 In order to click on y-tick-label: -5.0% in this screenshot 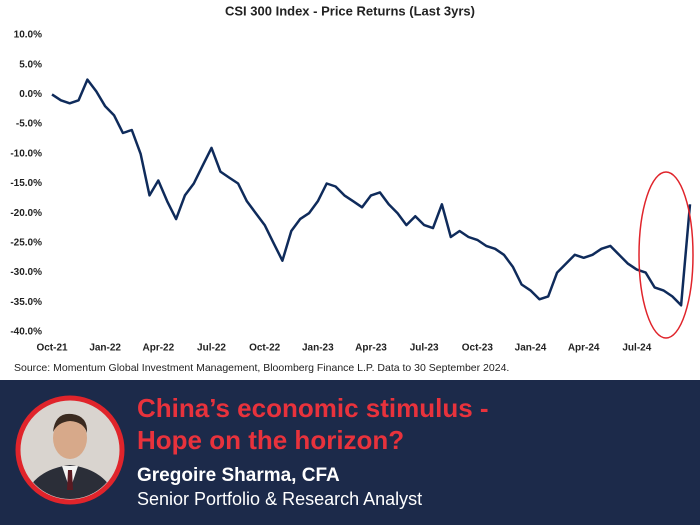, I will do `click(29, 124)`.